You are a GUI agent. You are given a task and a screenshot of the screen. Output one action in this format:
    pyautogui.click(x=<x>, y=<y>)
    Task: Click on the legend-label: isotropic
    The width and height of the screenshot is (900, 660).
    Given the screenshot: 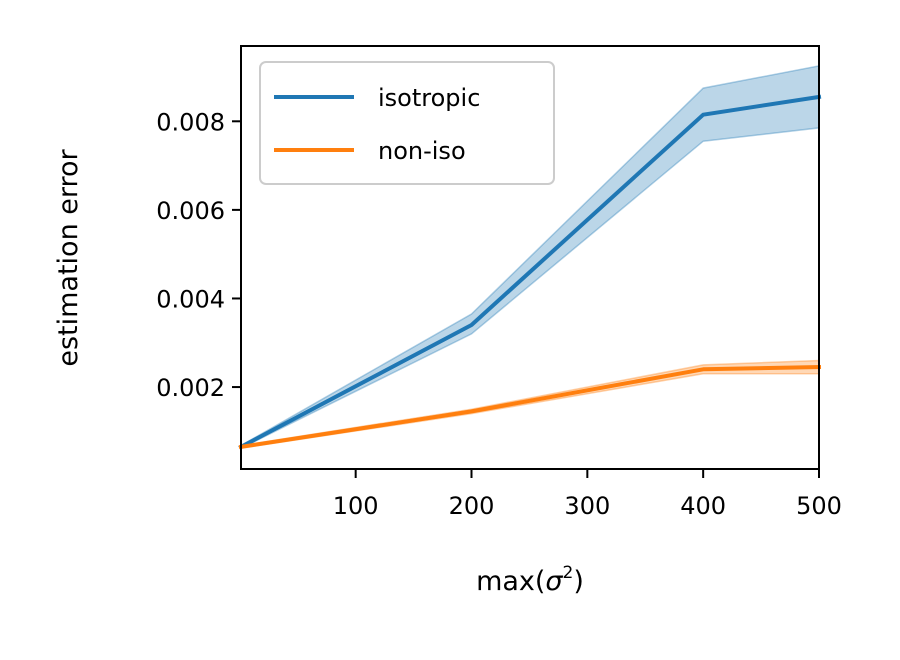 What is the action you would take?
    pyautogui.click(x=429, y=98)
    